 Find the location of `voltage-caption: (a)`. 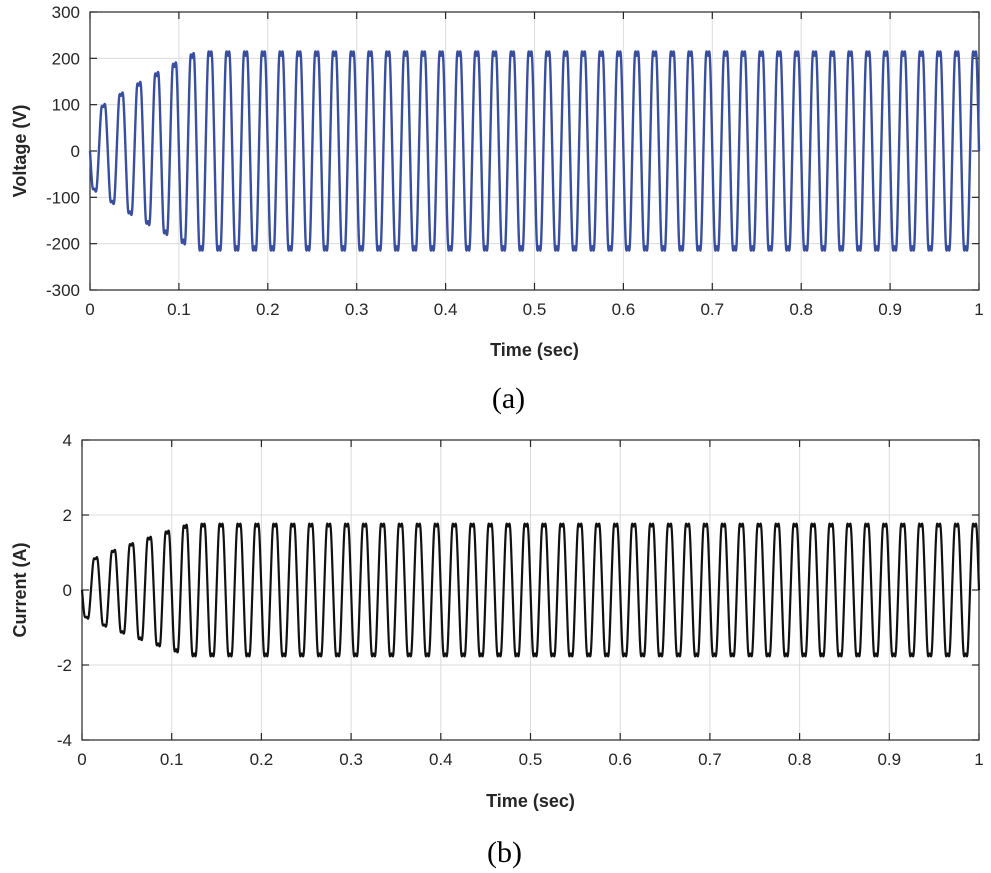

voltage-caption: (a) is located at coordinates (508, 398).